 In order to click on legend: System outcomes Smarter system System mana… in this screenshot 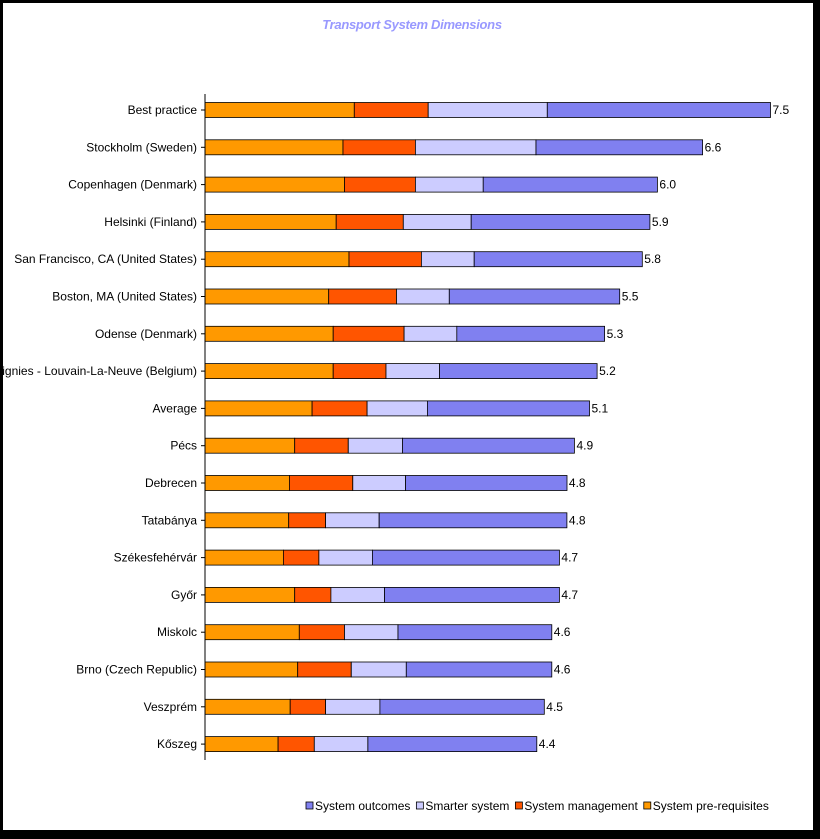, I will do `click(537, 806)`.